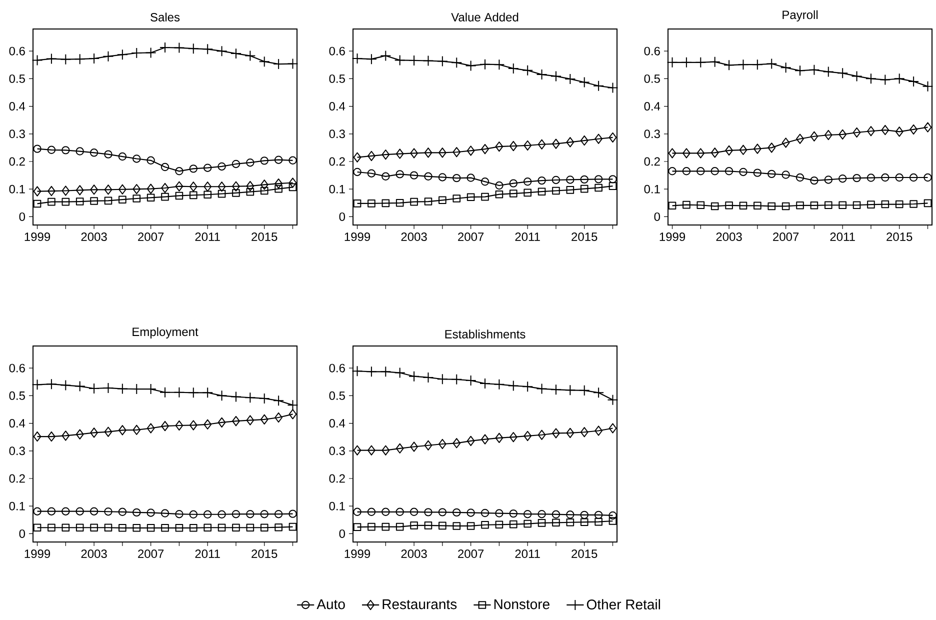 The height and width of the screenshot is (620, 936). What do you see at coordinates (337, 161) in the screenshot?
I see `y-tick-label: 0.2` at bounding box center [337, 161].